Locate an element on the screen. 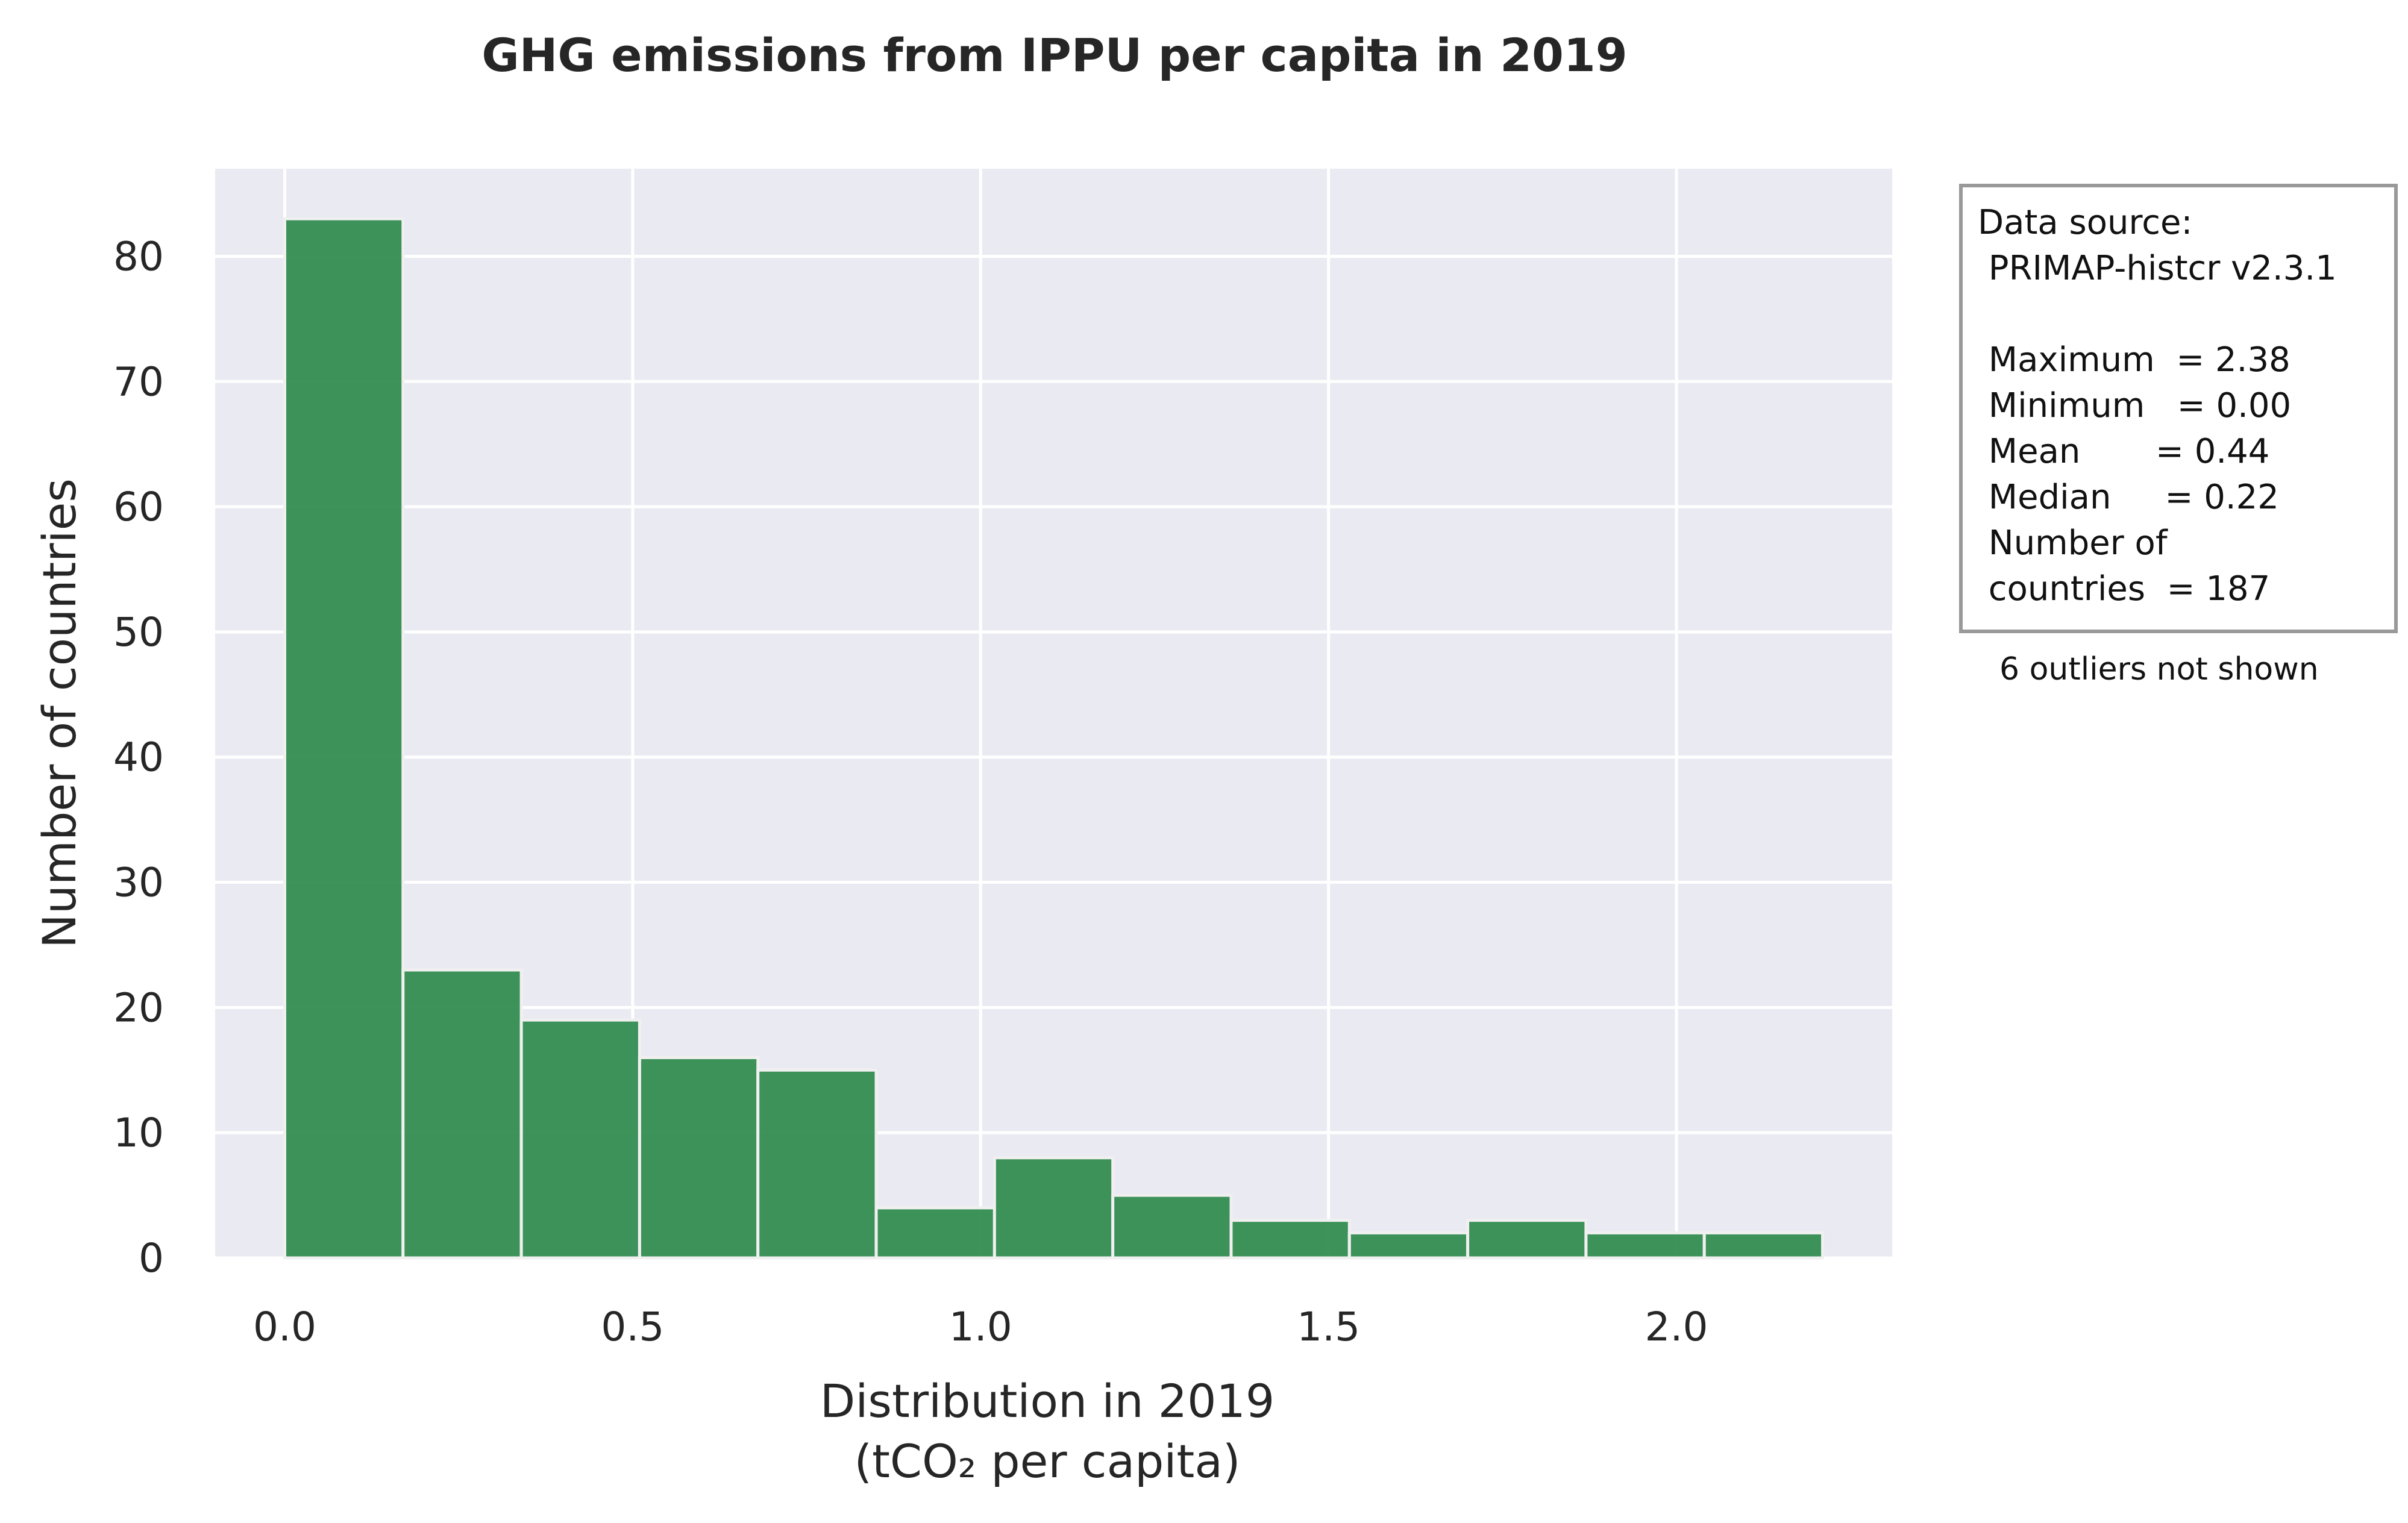 This screenshot has width=2408, height=1523. y-tick-label: 0 is located at coordinates (151, 1258).